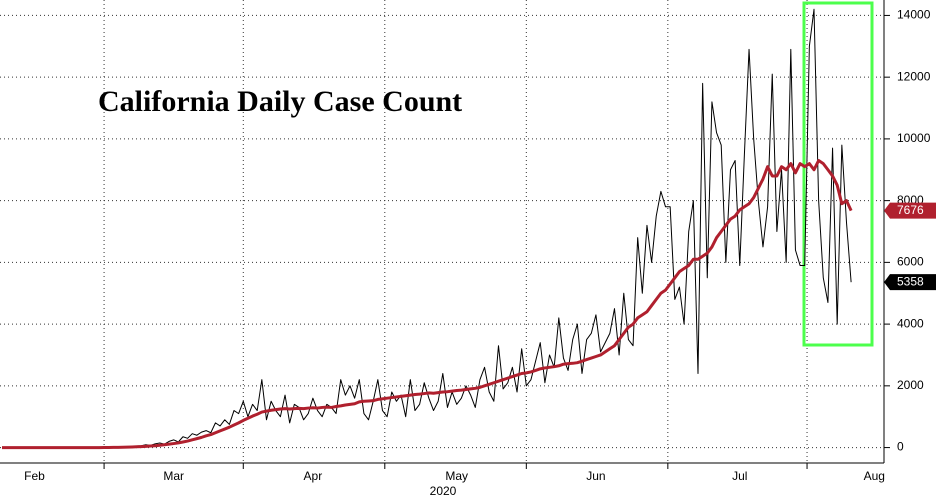 The width and height of the screenshot is (936, 499). I want to click on y-tick-label: 14000, so click(914, 15).